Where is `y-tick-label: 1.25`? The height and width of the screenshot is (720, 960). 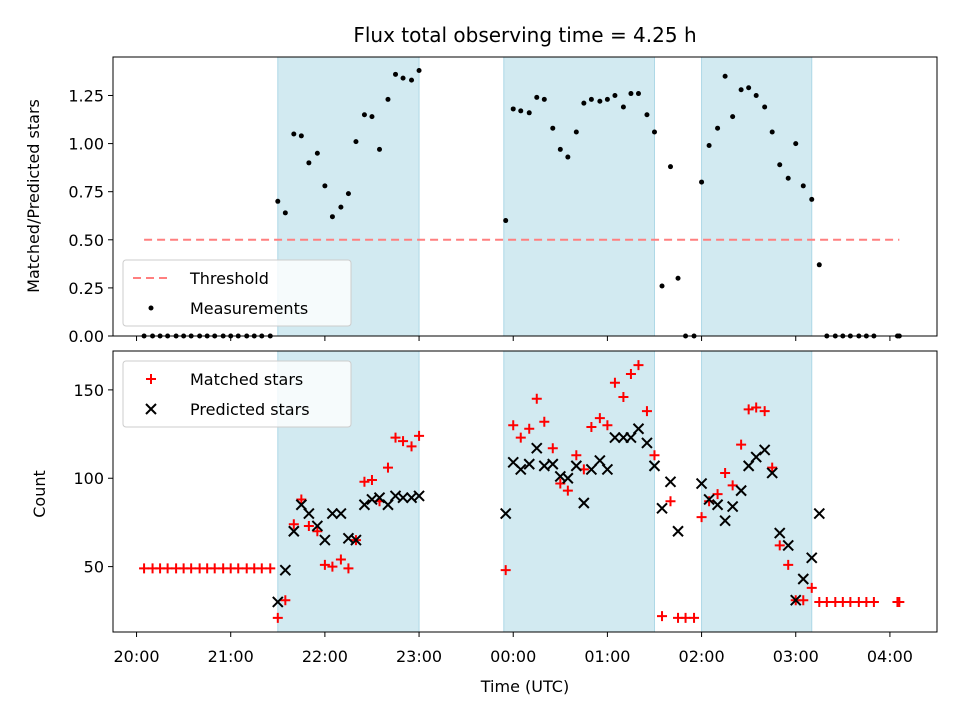 y-tick-label: 1.25 is located at coordinates (86, 95).